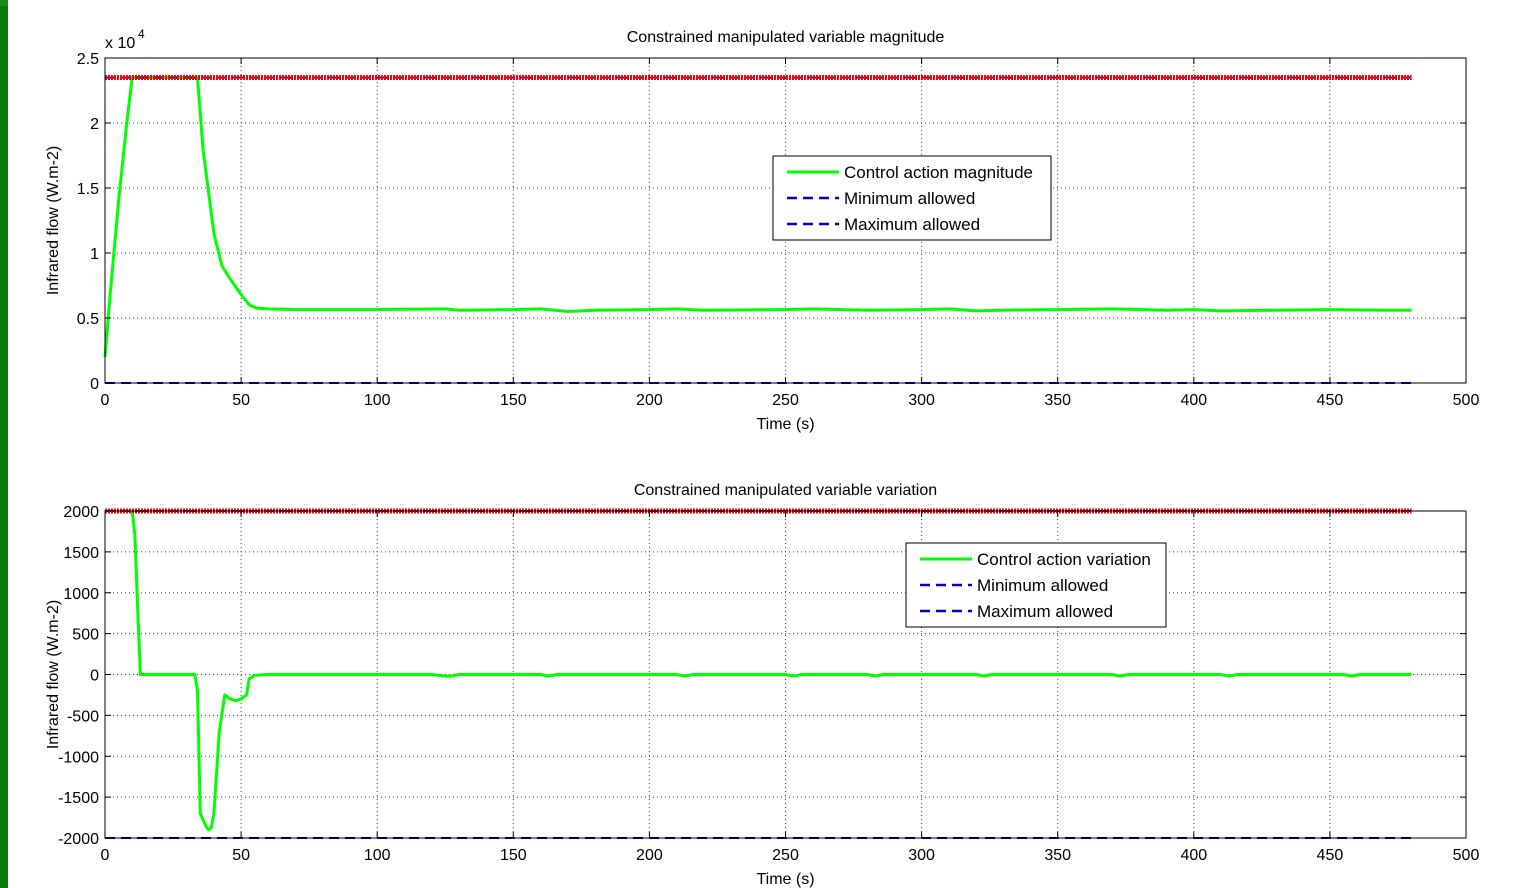 The height and width of the screenshot is (888, 1517). Describe the element at coordinates (94, 124) in the screenshot. I see `y-tick-label: 2` at that location.